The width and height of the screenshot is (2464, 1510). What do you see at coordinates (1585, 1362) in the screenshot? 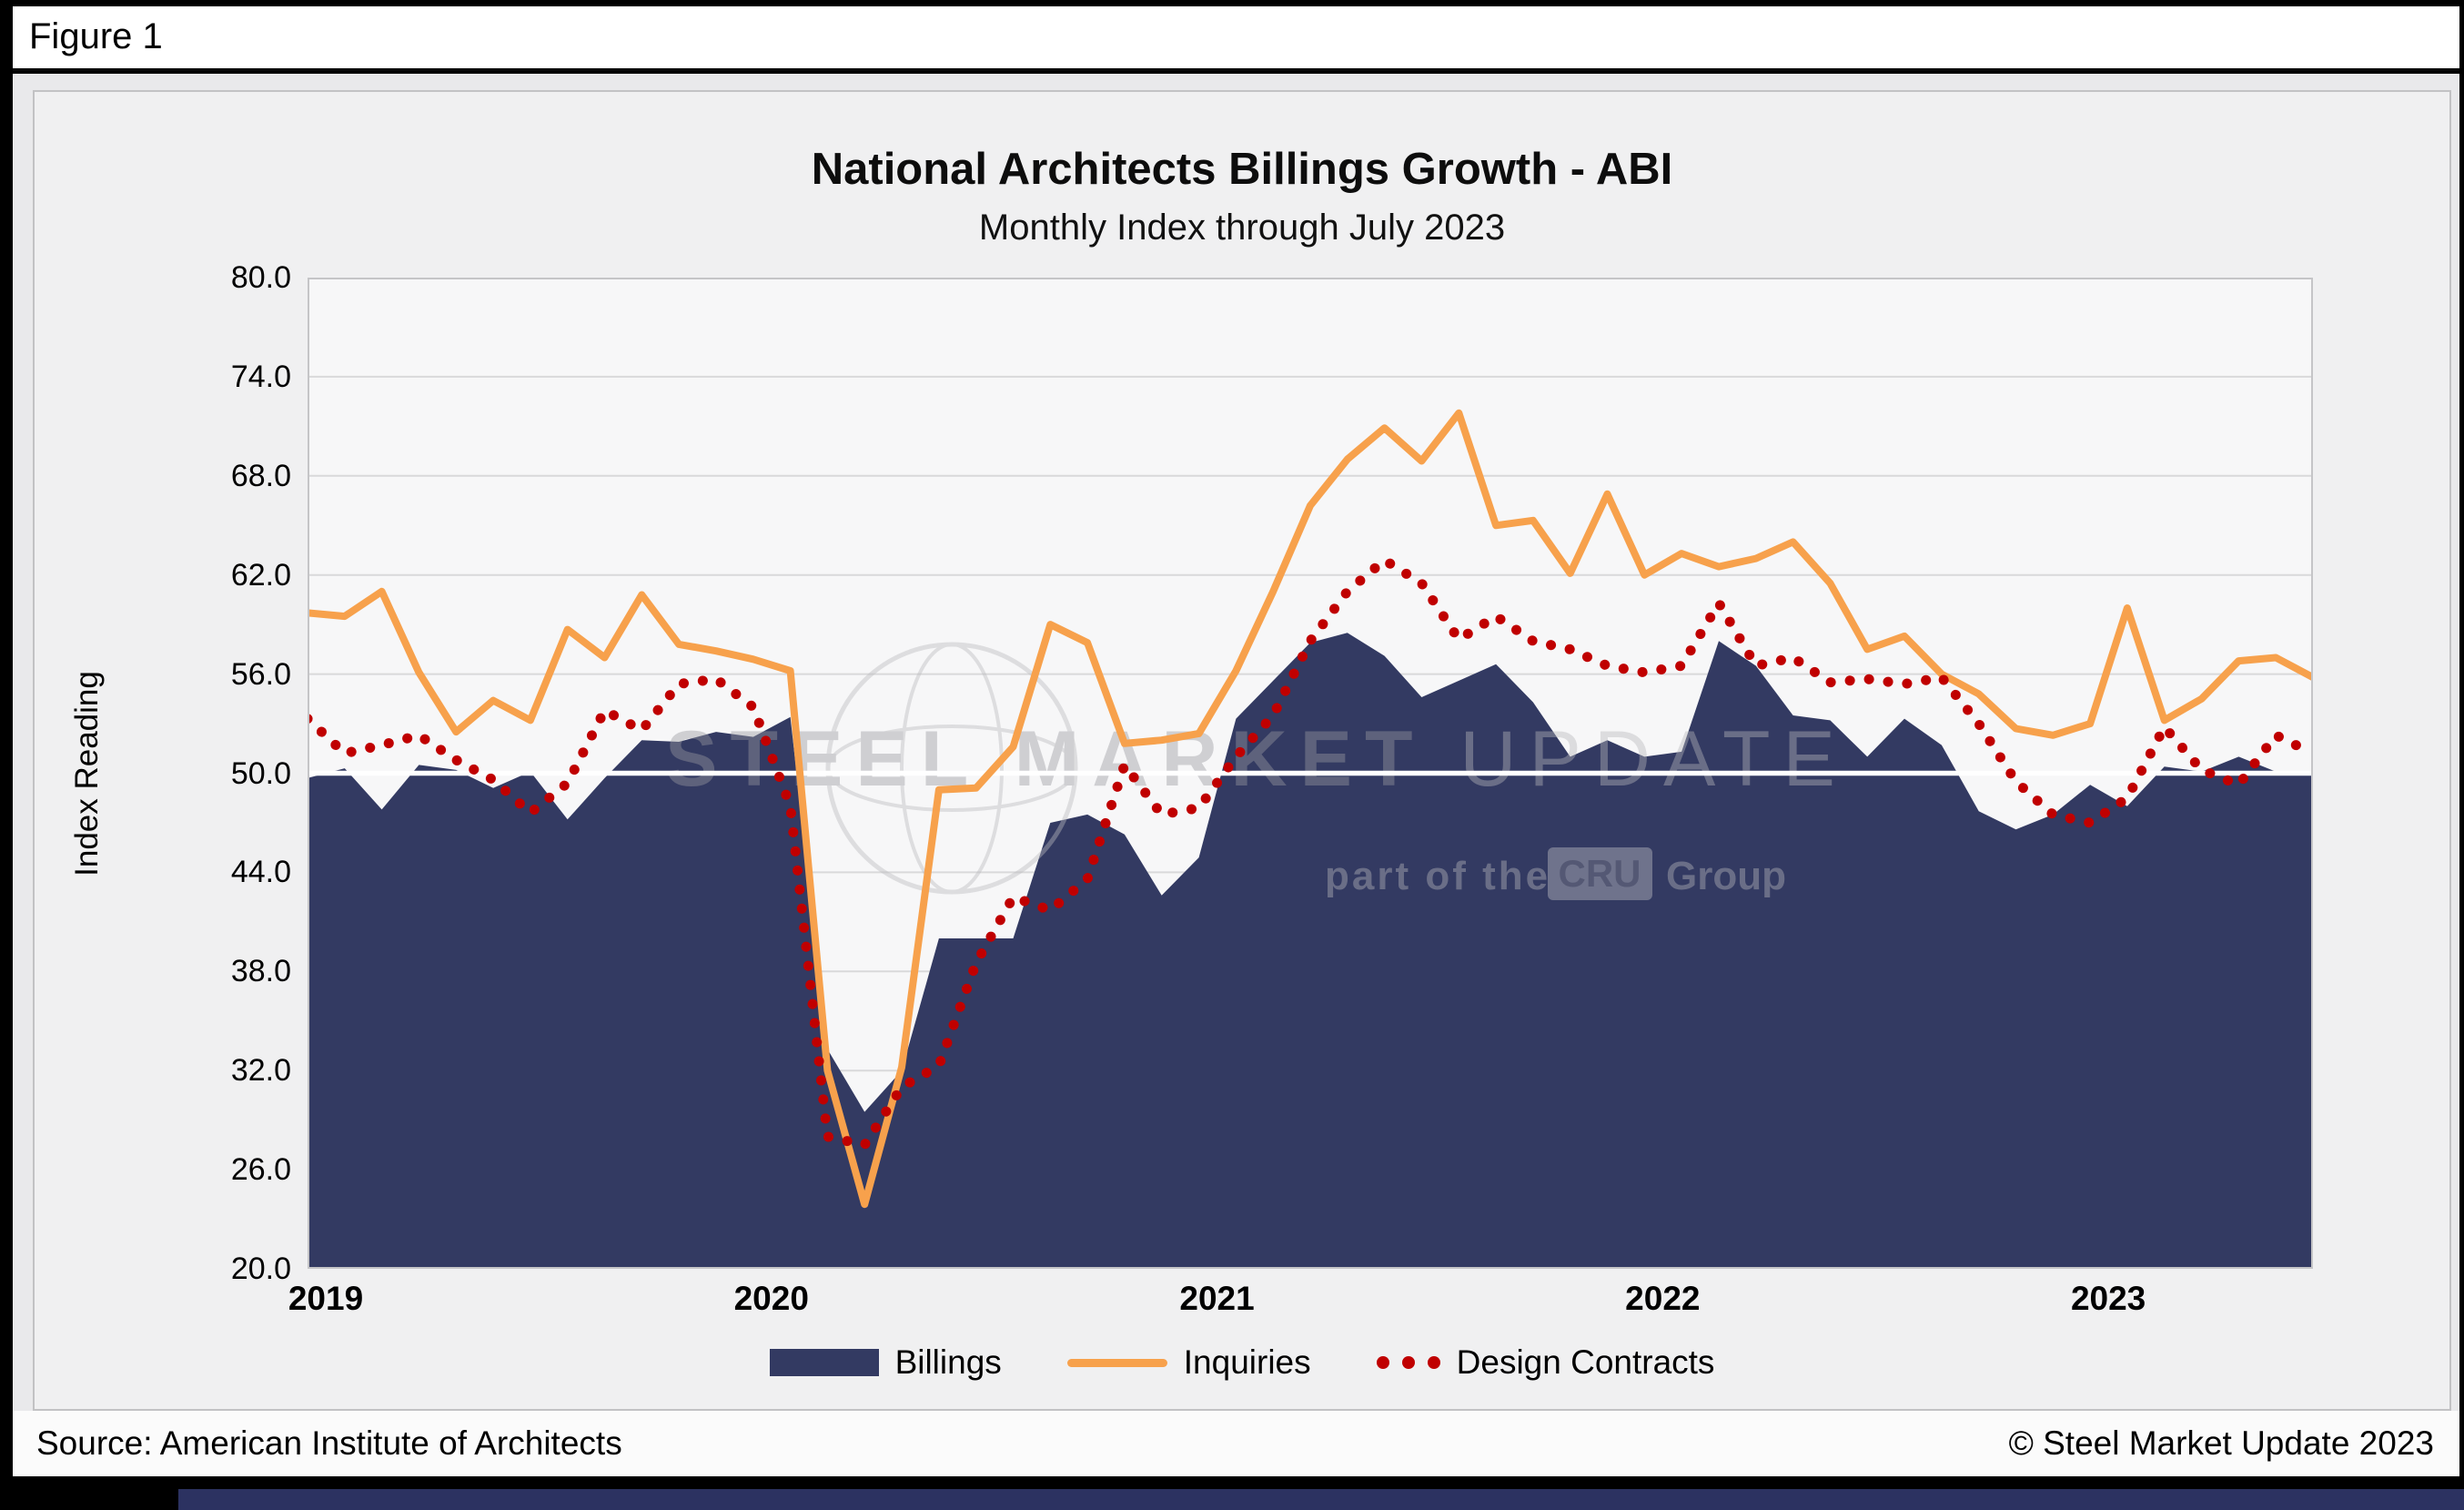
I see `legend-label: Design Contracts` at bounding box center [1585, 1362].